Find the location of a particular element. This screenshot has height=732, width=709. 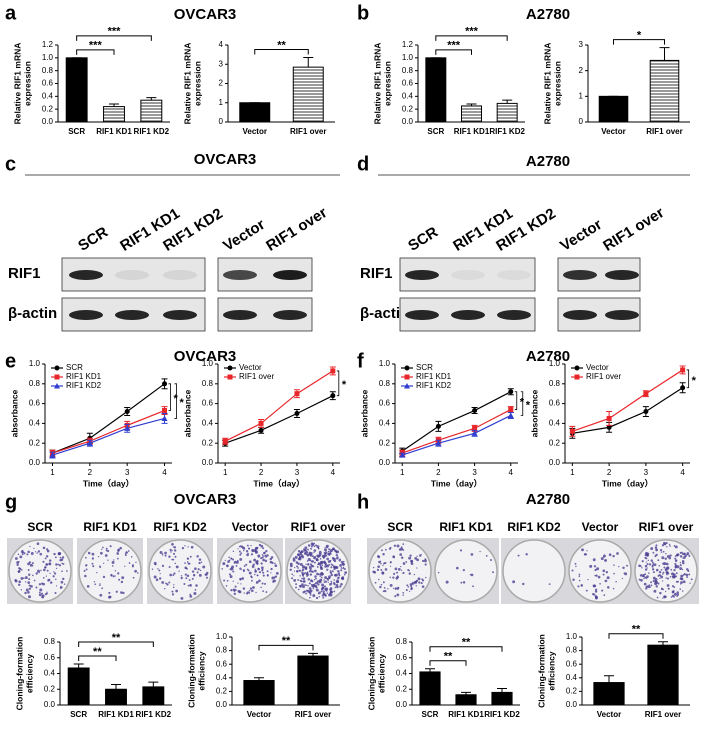

row-label: β-actin is located at coordinates (32, 313).